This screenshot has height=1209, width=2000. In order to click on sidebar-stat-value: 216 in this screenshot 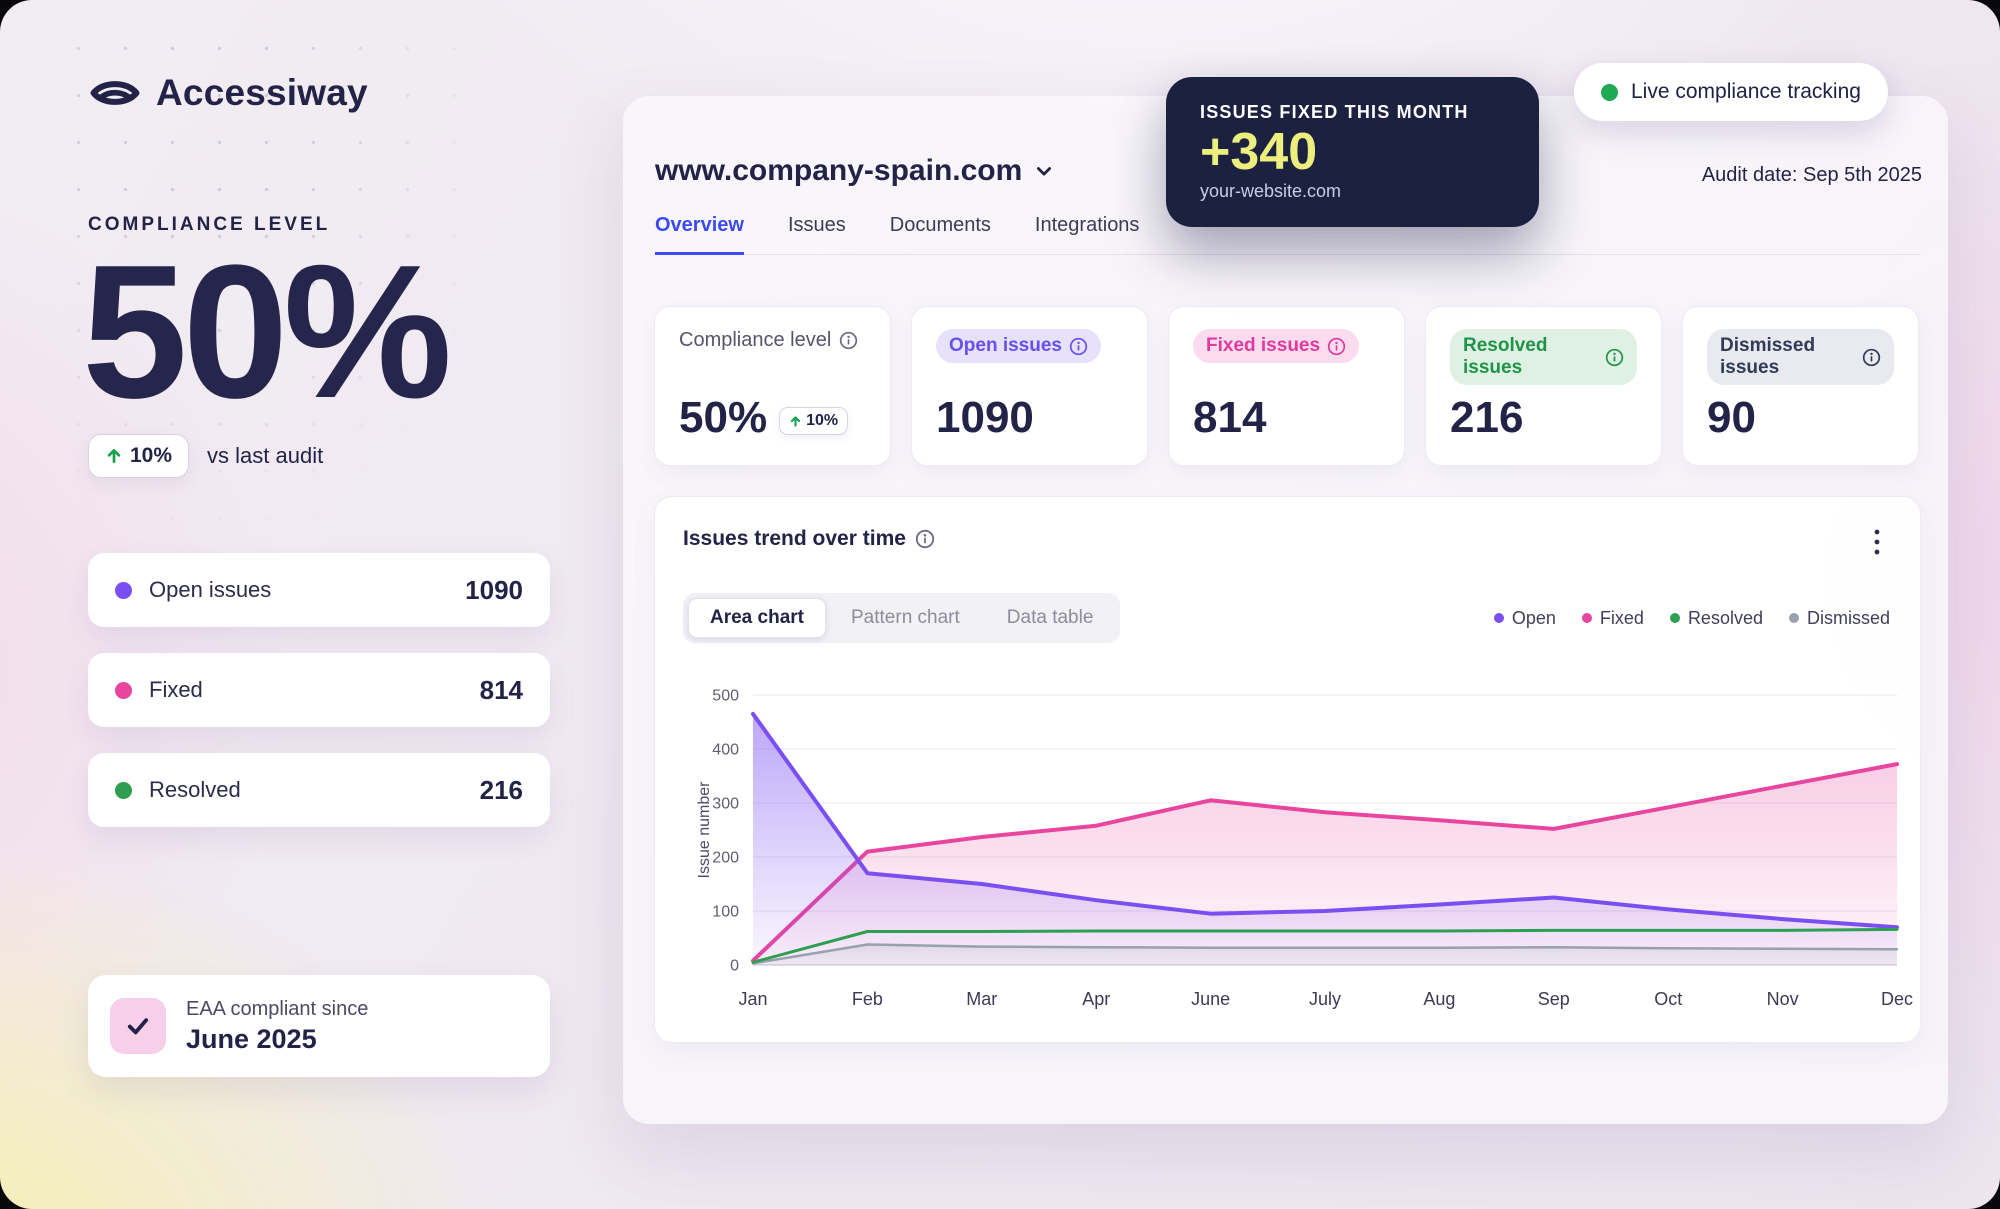, I will do `click(501, 789)`.